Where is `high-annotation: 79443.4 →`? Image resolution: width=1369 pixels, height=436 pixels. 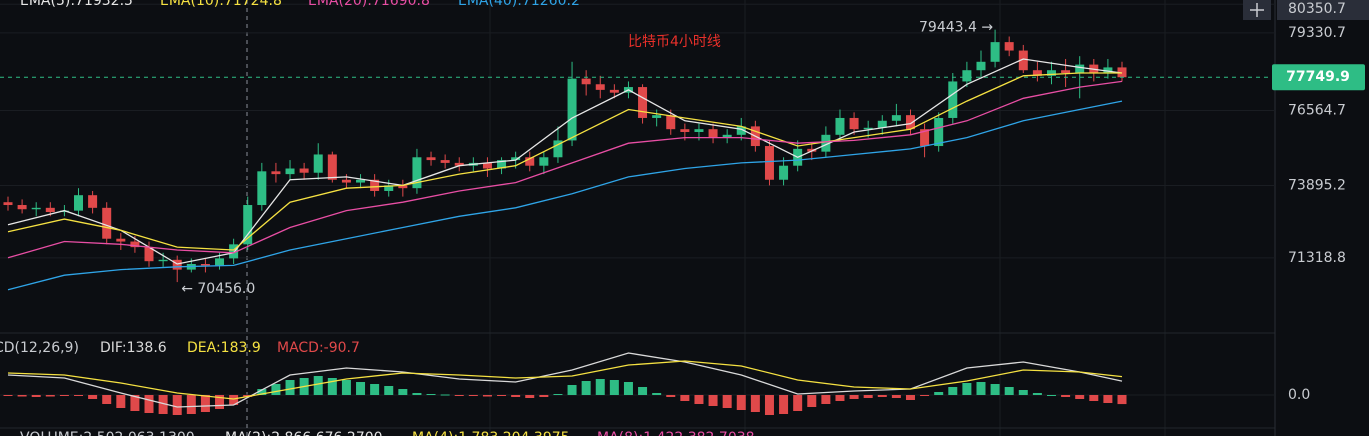 high-annotation: 79443.4 → is located at coordinates (956, 28).